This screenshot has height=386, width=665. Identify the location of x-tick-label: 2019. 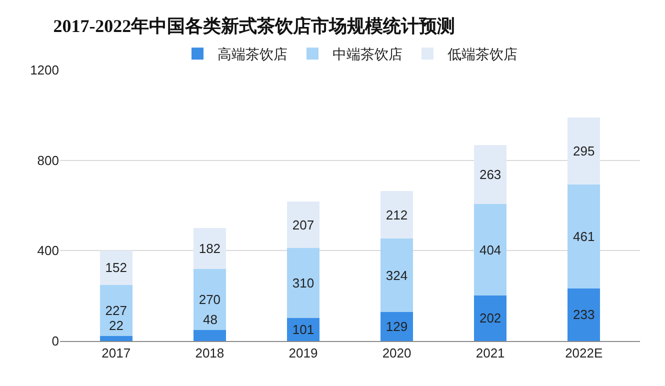
(303, 353).